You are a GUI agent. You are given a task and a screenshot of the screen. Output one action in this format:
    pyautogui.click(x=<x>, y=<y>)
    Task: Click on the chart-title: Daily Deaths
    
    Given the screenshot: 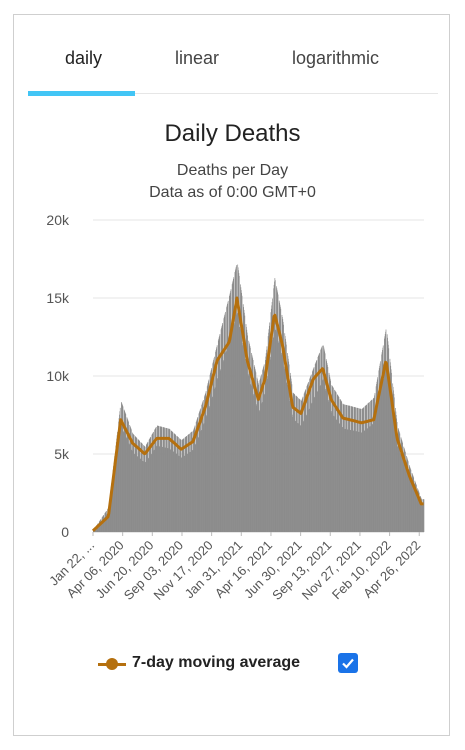 What is the action you would take?
    pyautogui.click(x=232, y=133)
    